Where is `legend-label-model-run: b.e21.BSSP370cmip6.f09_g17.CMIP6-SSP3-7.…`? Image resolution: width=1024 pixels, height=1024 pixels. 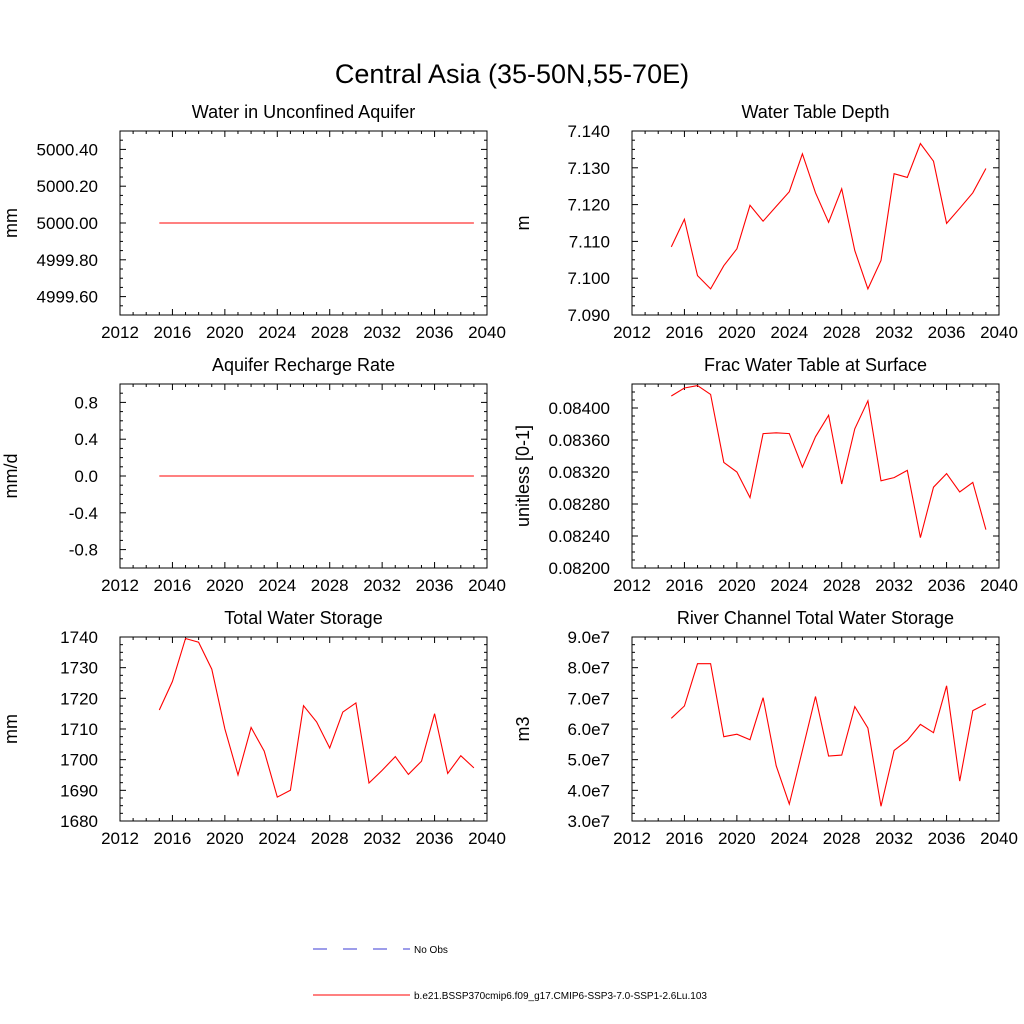 legend-label-model-run: b.e21.BSSP370cmip6.f09_g17.CMIP6-SSP3-7.… is located at coordinates (560, 996).